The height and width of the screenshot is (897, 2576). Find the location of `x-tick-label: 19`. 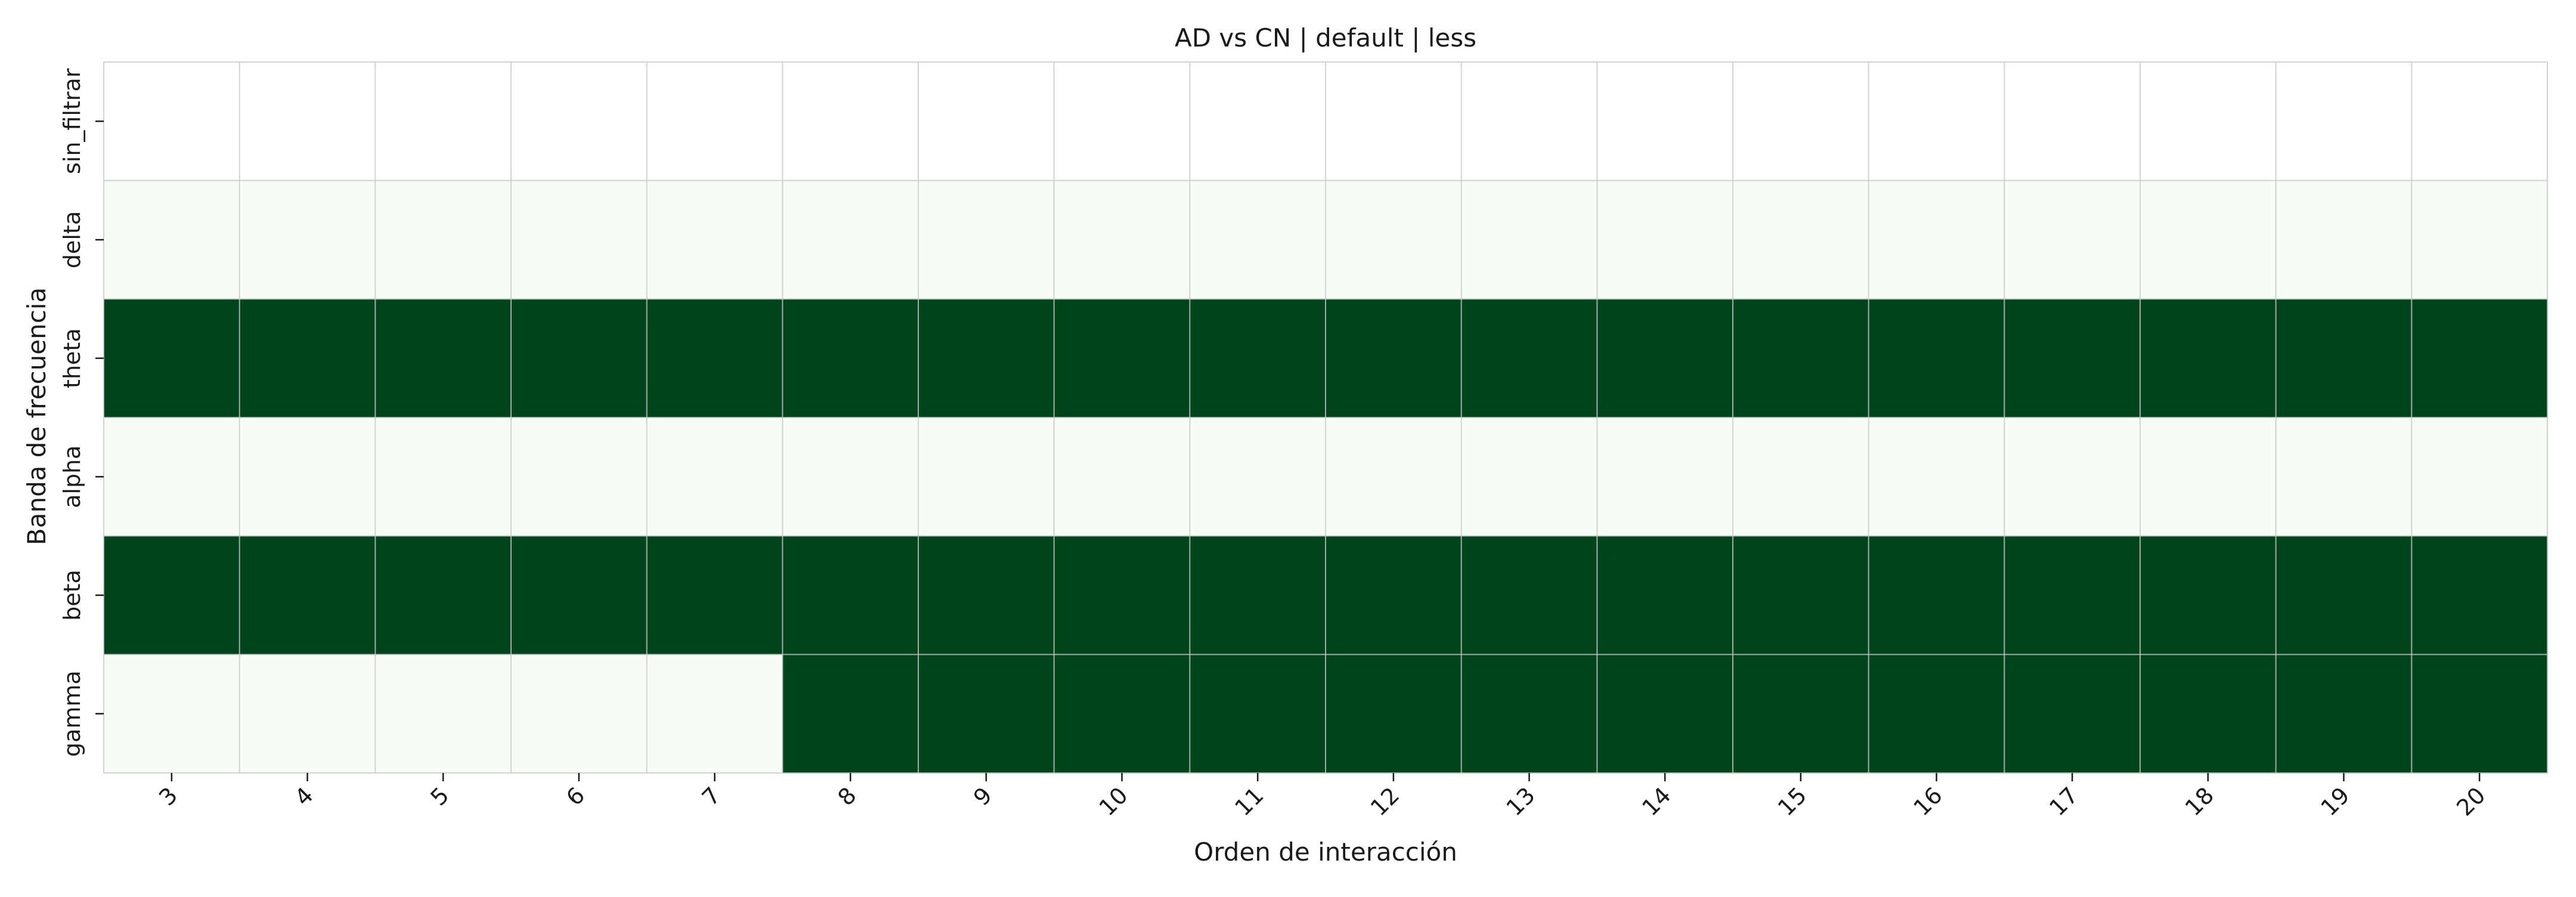

x-tick-label: 19 is located at coordinates (2336, 801).